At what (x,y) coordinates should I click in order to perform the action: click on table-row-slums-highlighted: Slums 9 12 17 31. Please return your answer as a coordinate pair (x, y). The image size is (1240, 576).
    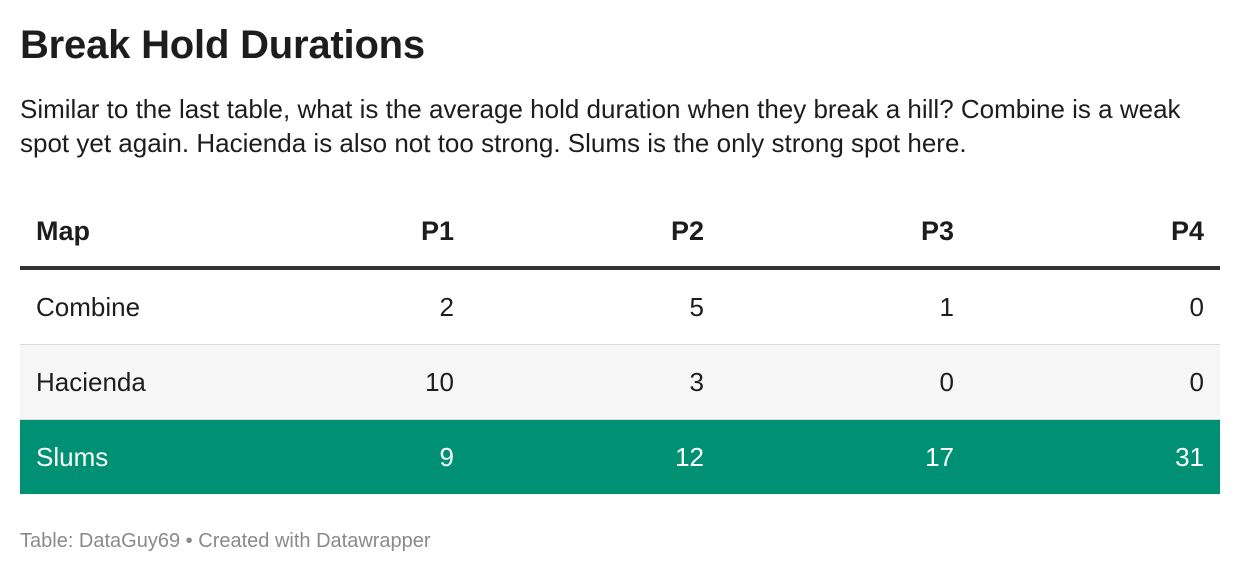
    Looking at the image, I should click on (620, 456).